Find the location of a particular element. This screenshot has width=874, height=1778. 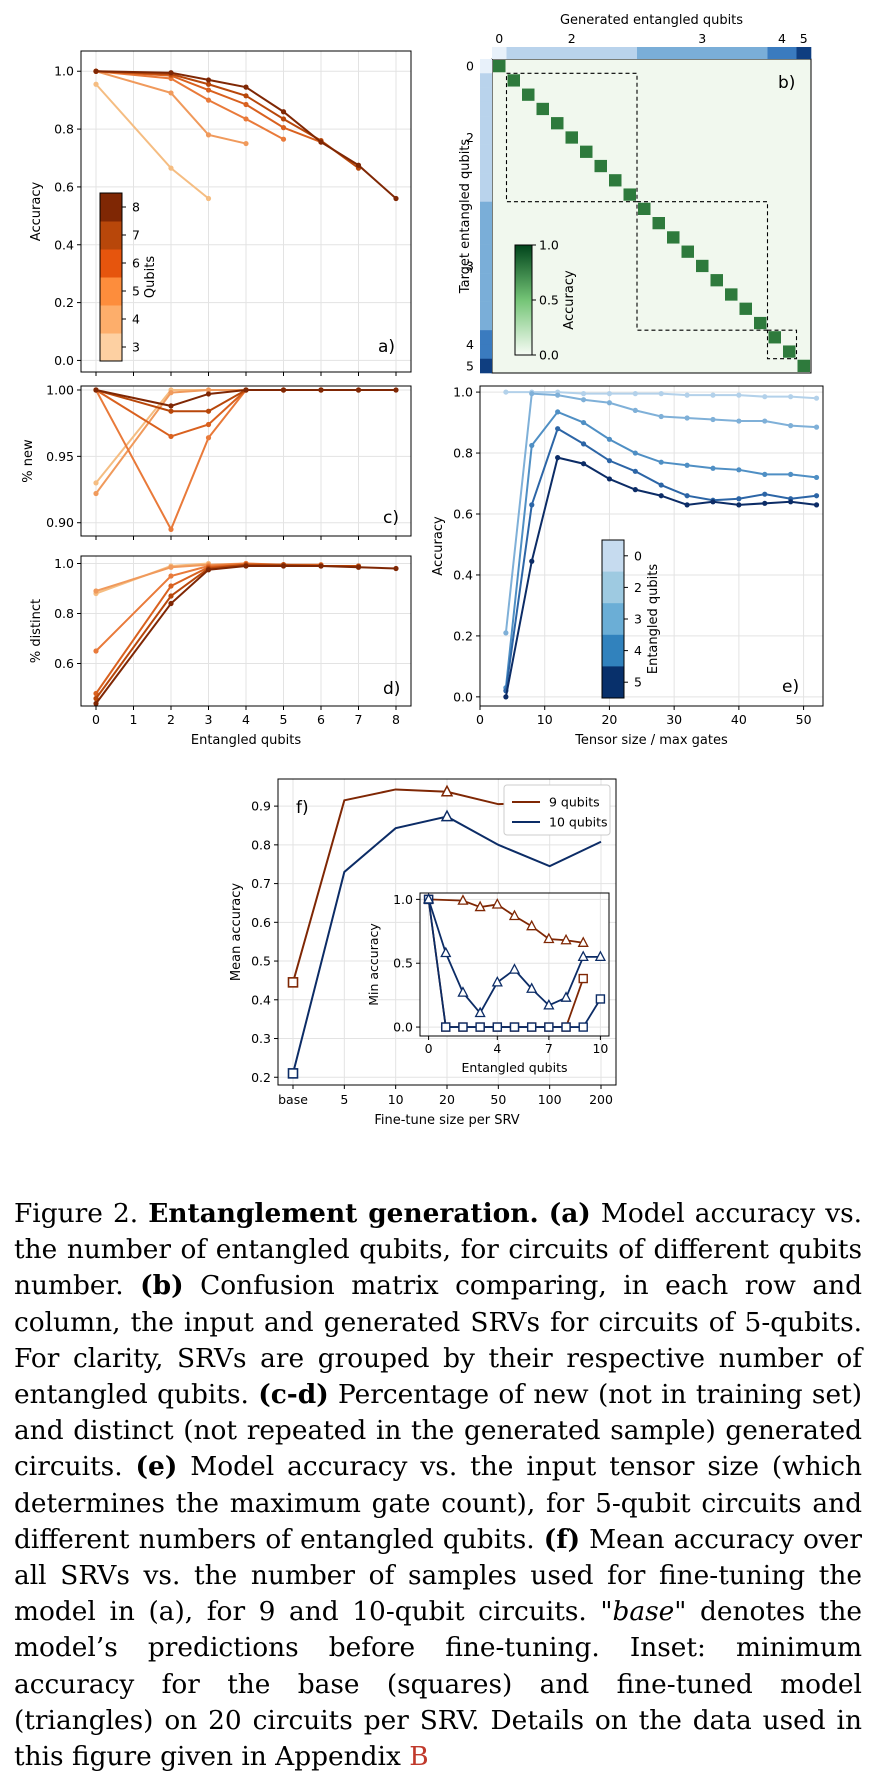

panel-b-xtick-label: 0 is located at coordinates (499, 38).